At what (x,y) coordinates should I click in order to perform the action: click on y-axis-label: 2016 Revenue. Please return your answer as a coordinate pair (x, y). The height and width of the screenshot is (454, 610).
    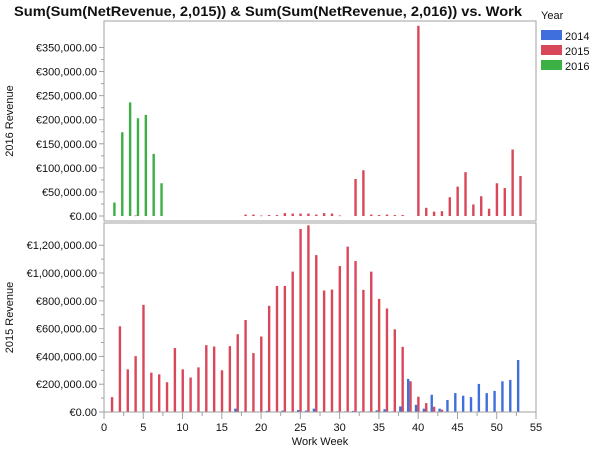
    Looking at the image, I should click on (10, 121).